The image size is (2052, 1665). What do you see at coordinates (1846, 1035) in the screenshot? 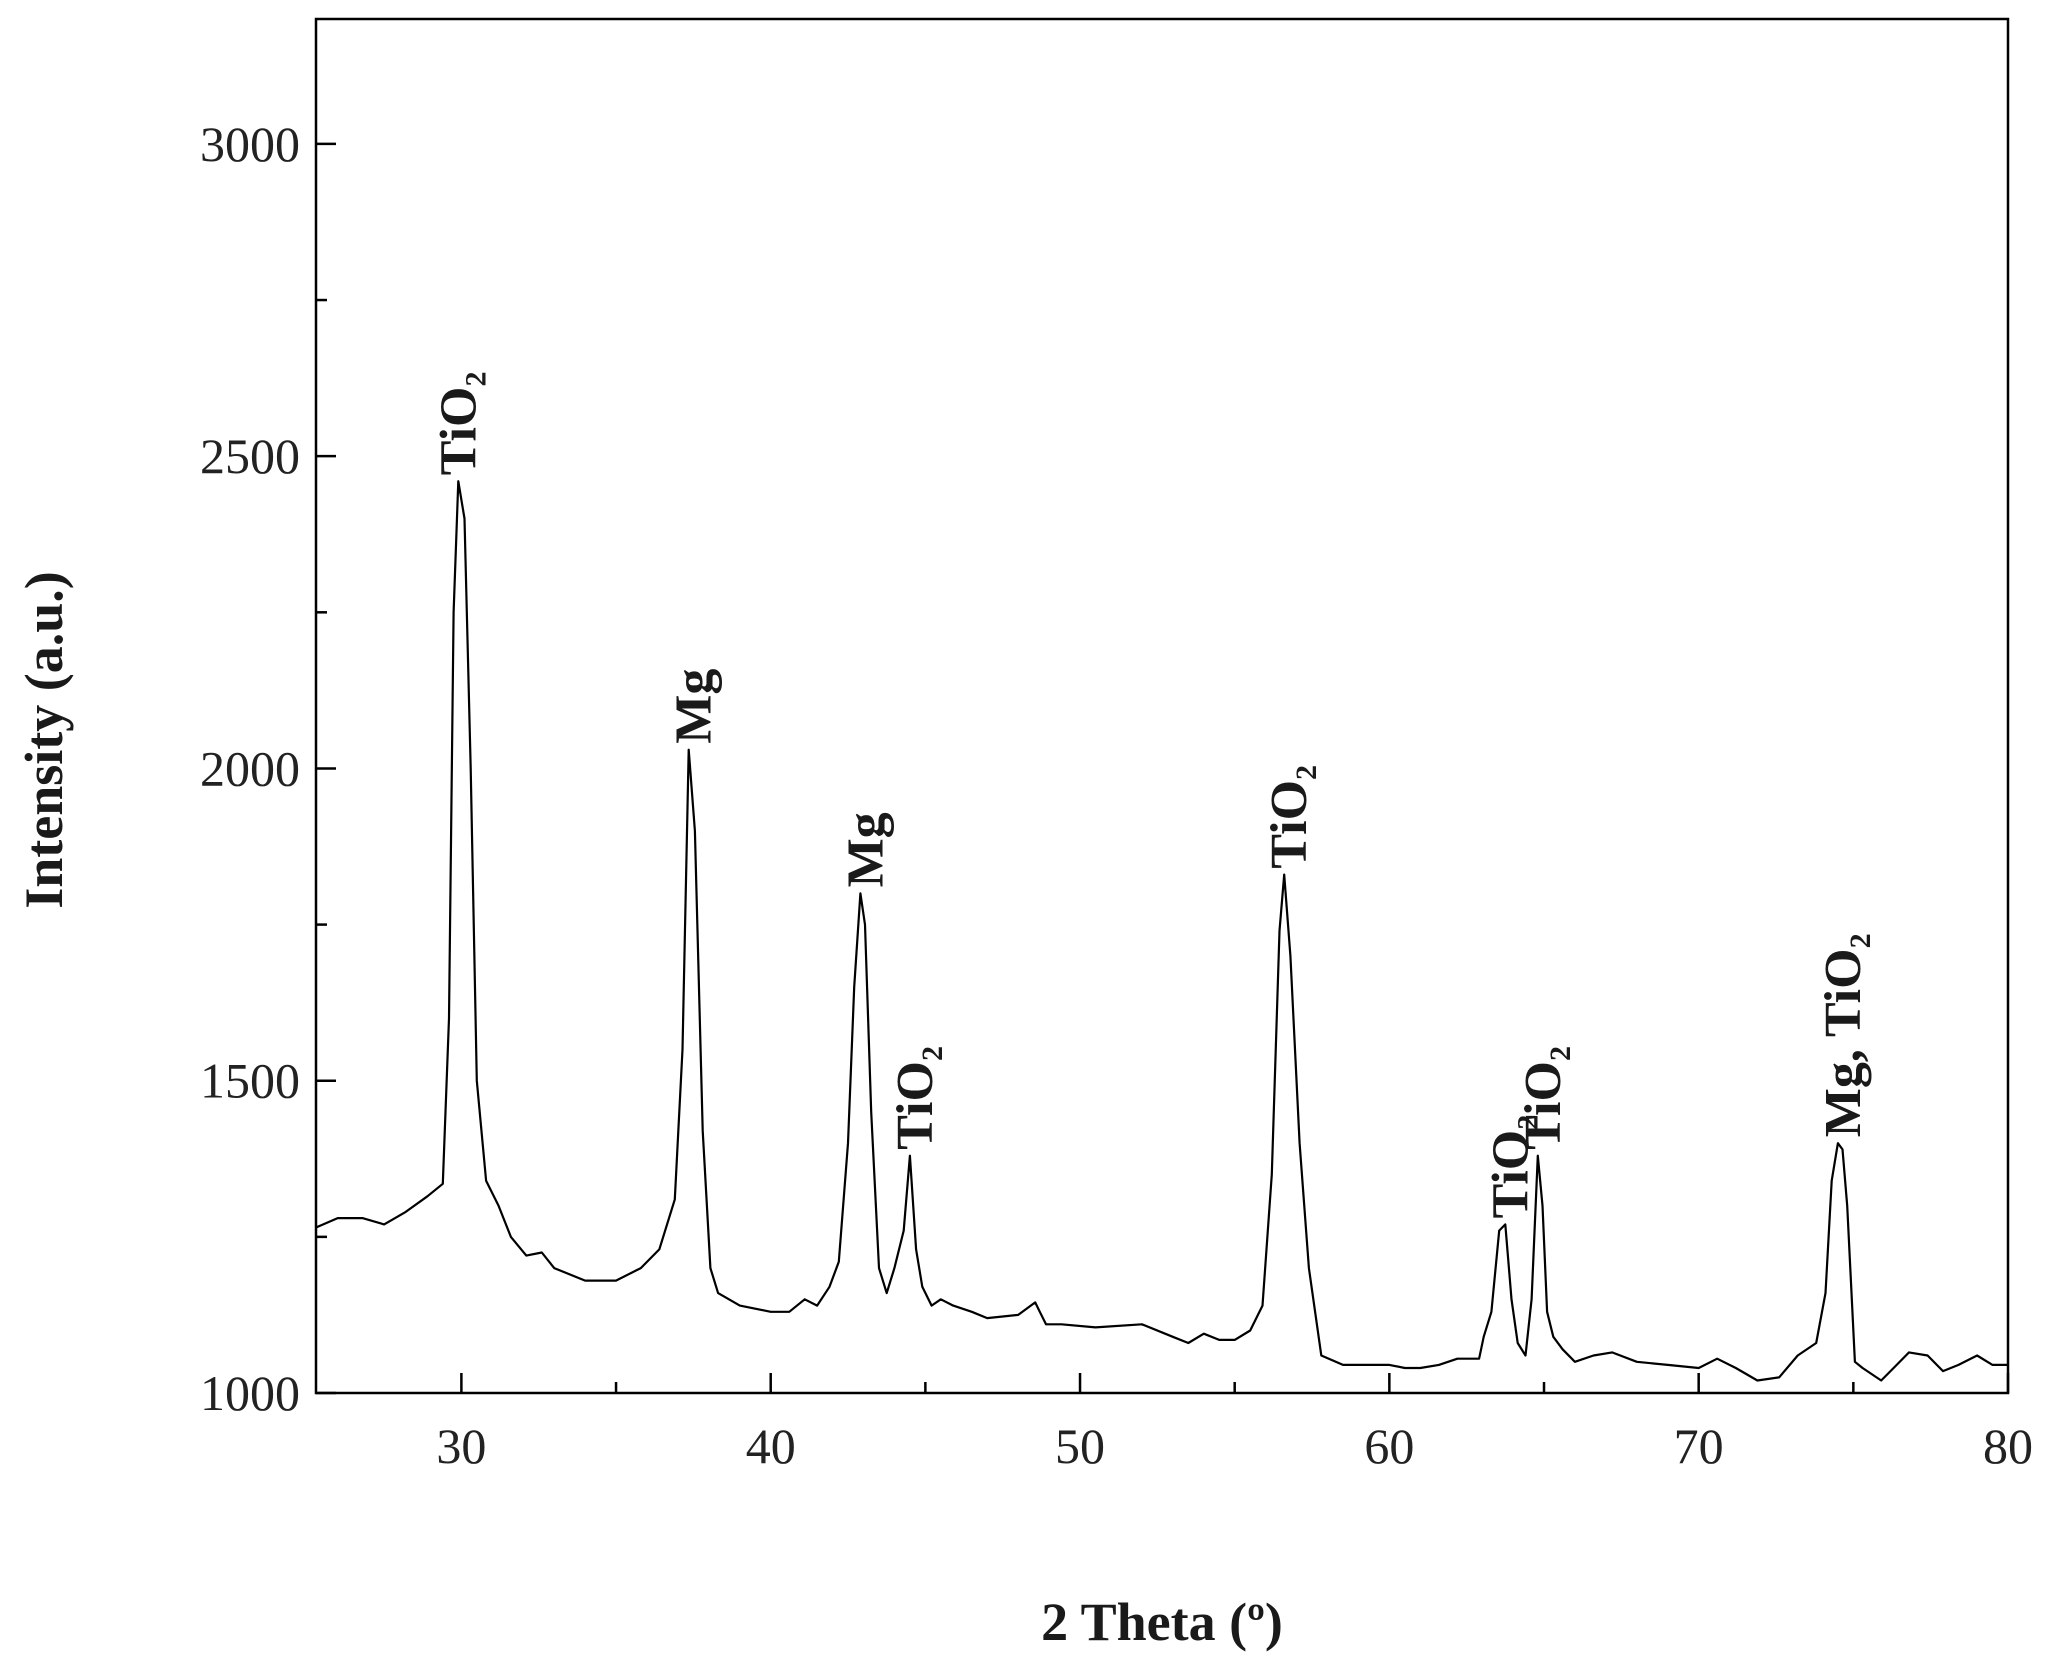
I see `peak-label: Mg, TiO2` at bounding box center [1846, 1035].